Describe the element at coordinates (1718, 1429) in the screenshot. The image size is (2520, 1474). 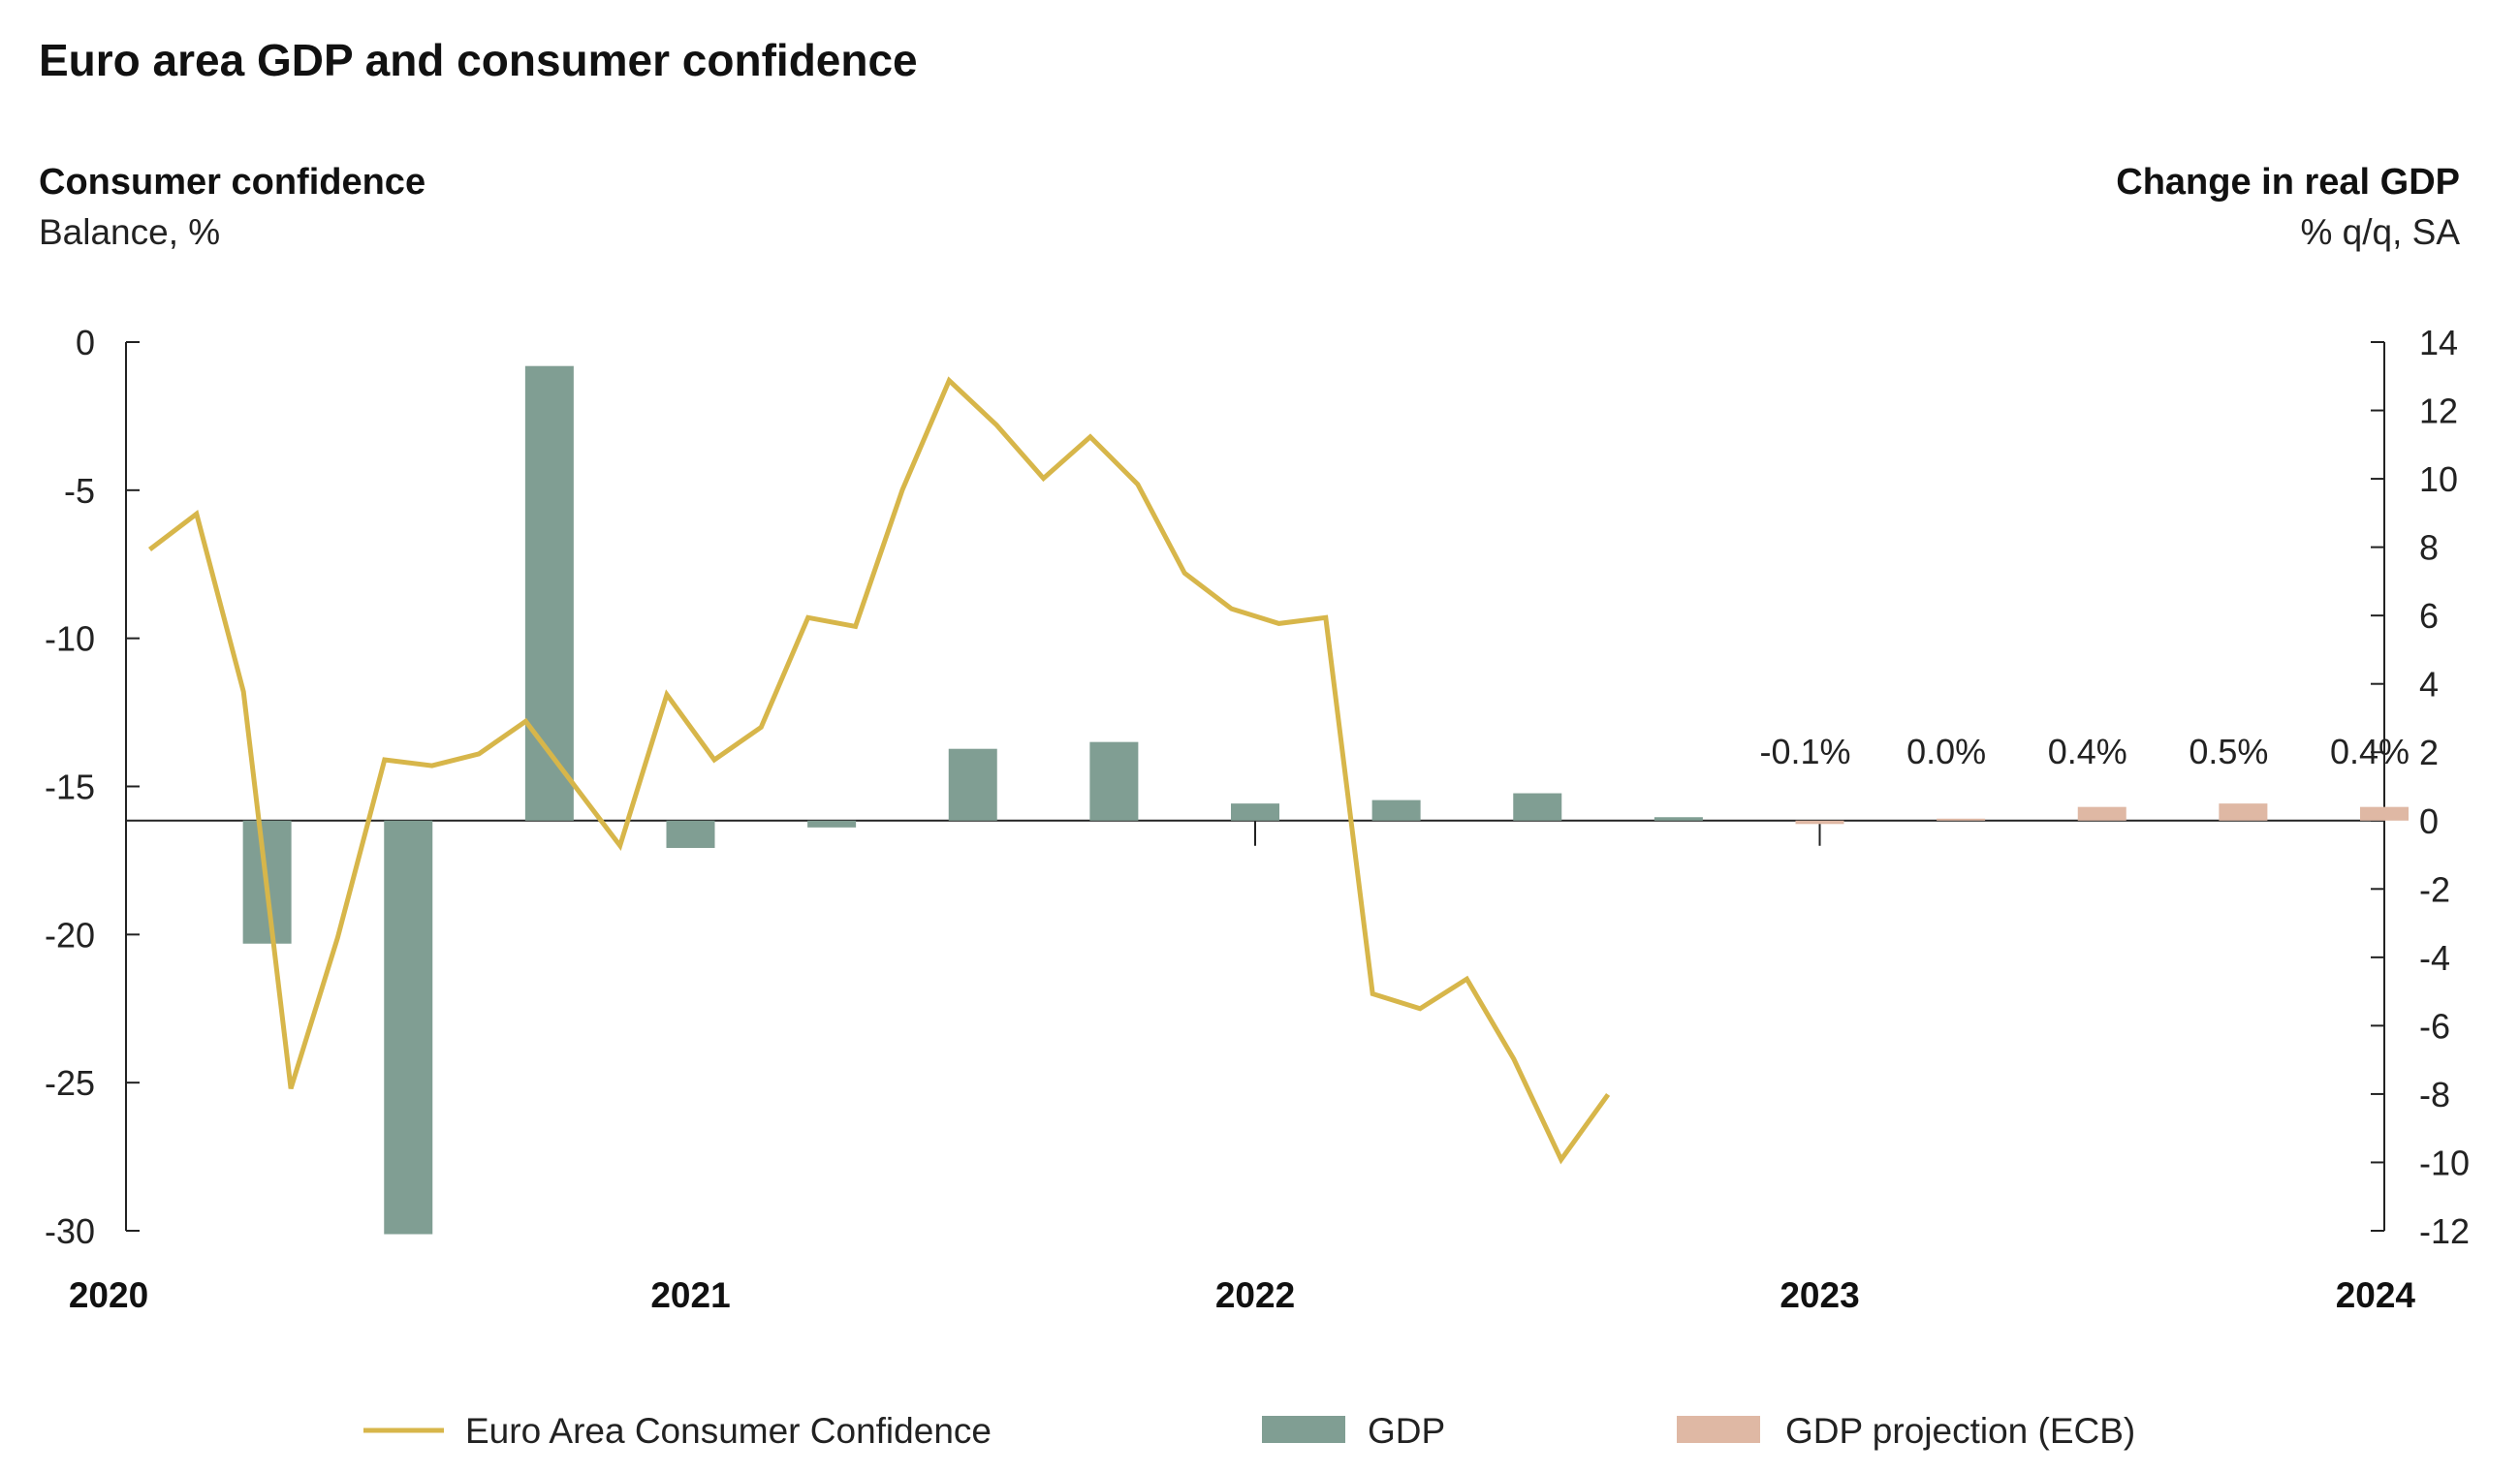
I see `legend-projection-swatch` at that location.